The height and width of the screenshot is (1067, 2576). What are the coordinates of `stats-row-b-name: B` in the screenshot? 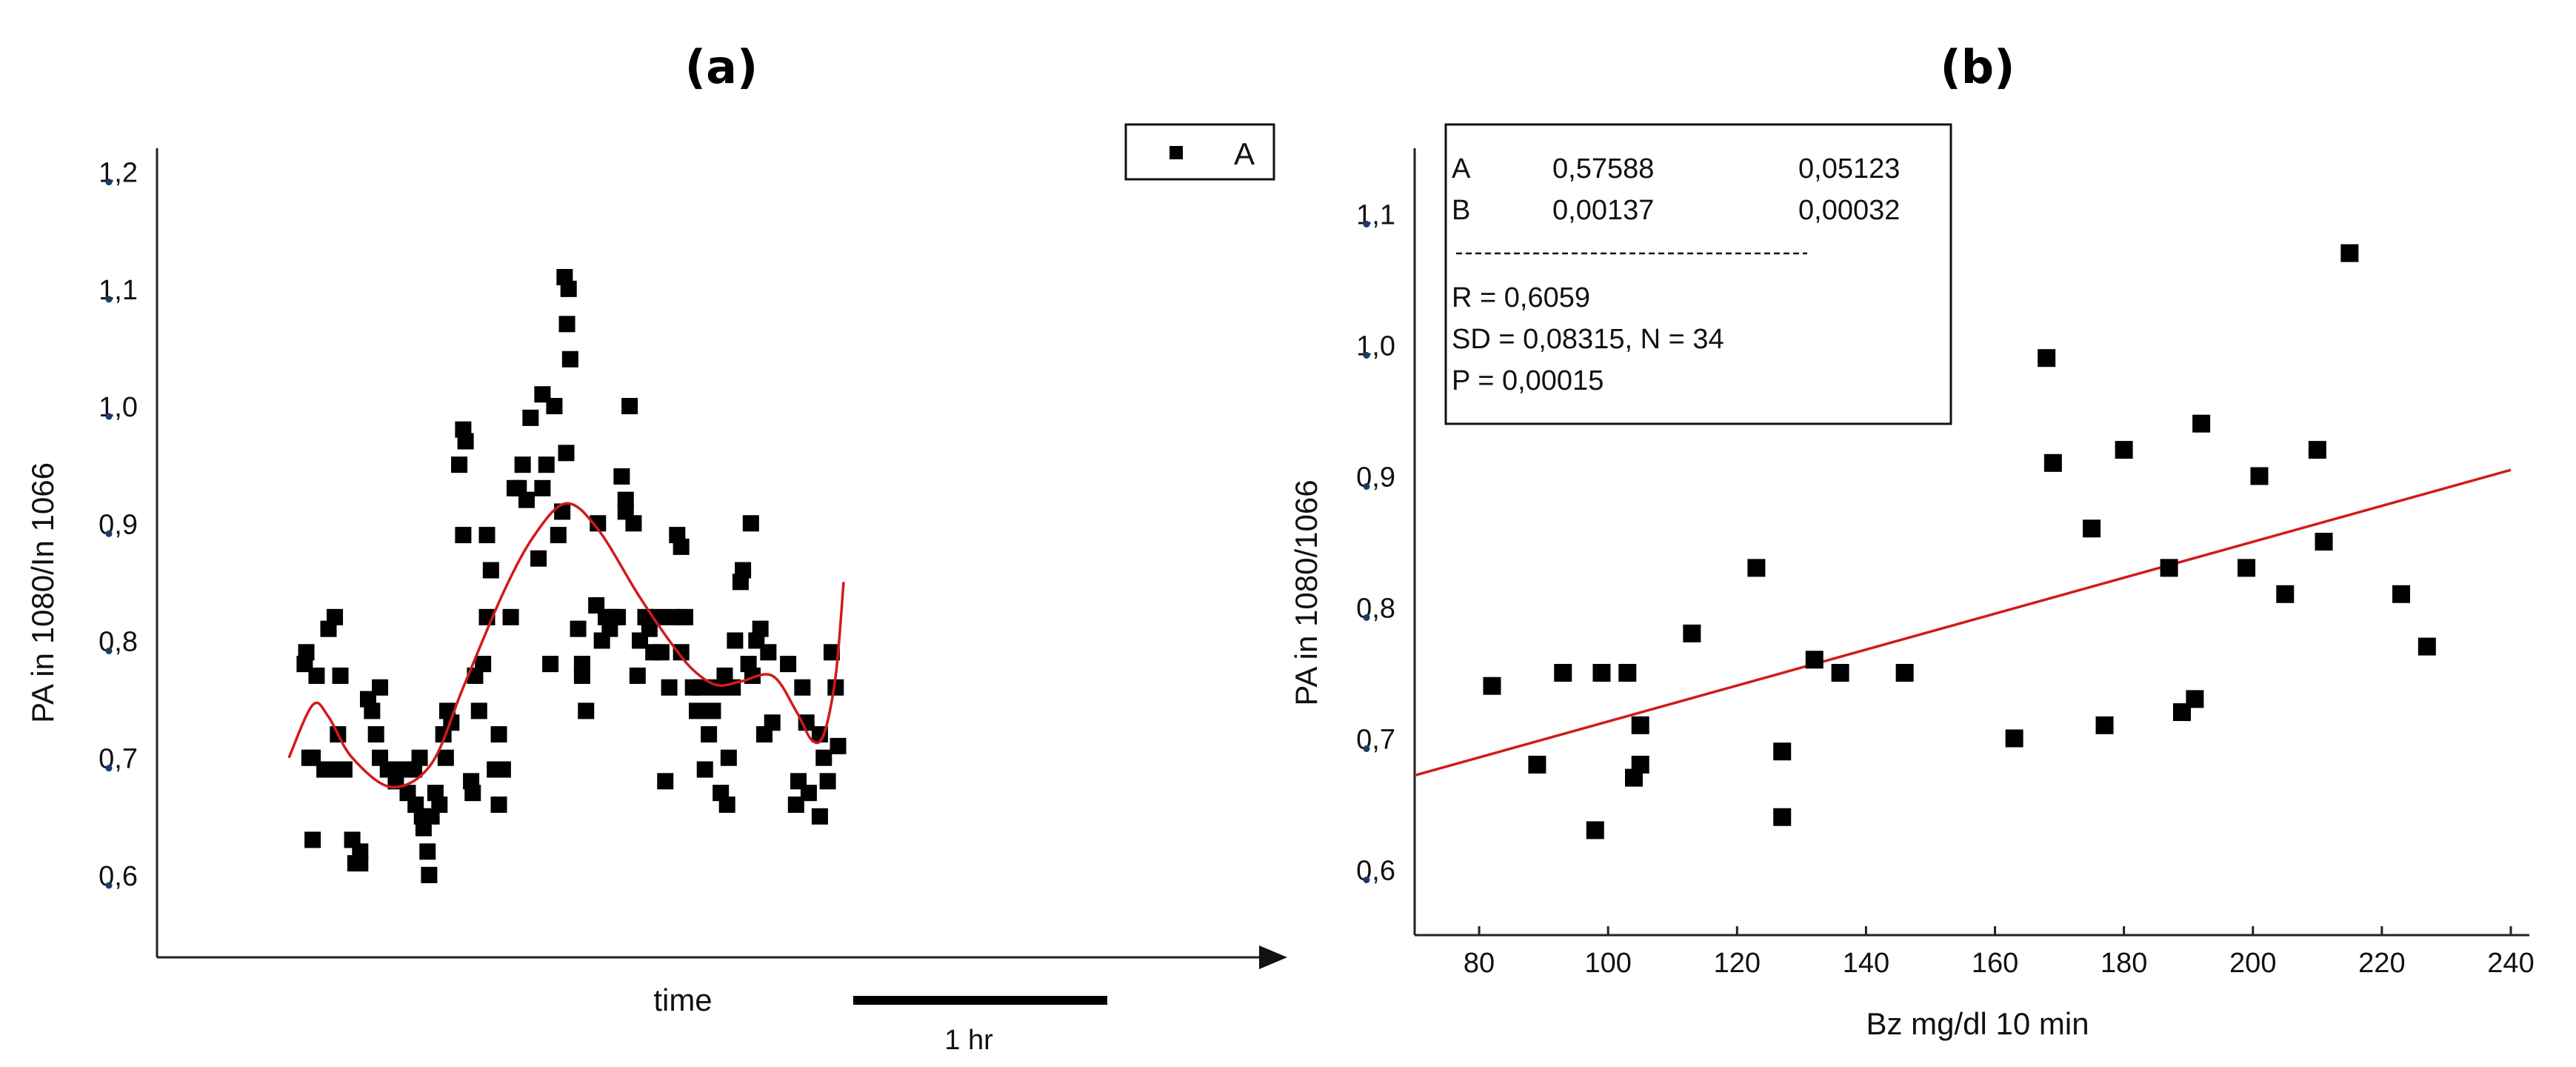 It's located at (1461, 210).